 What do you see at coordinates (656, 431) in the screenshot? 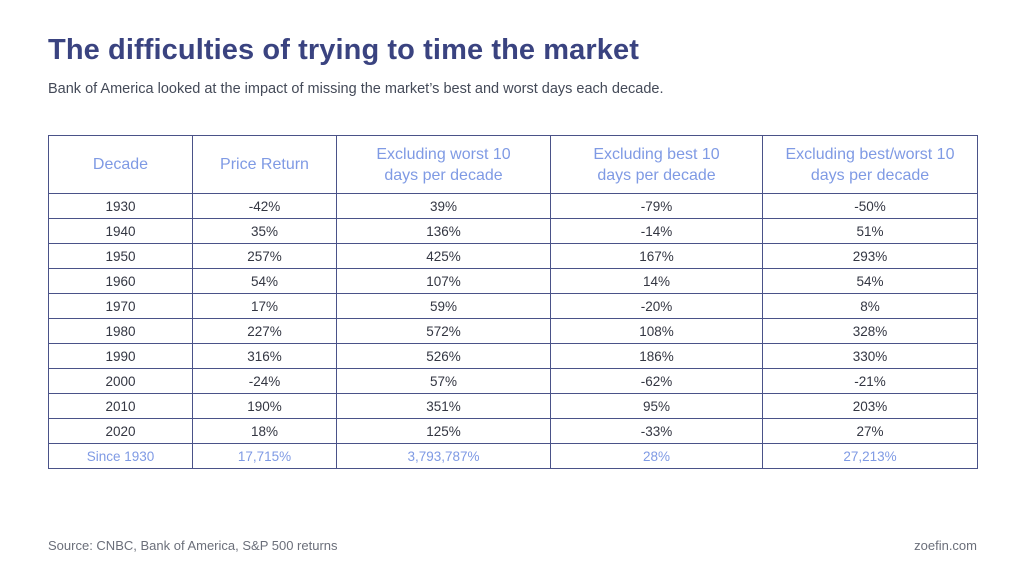
I see `cell-excluding-best: -33%` at bounding box center [656, 431].